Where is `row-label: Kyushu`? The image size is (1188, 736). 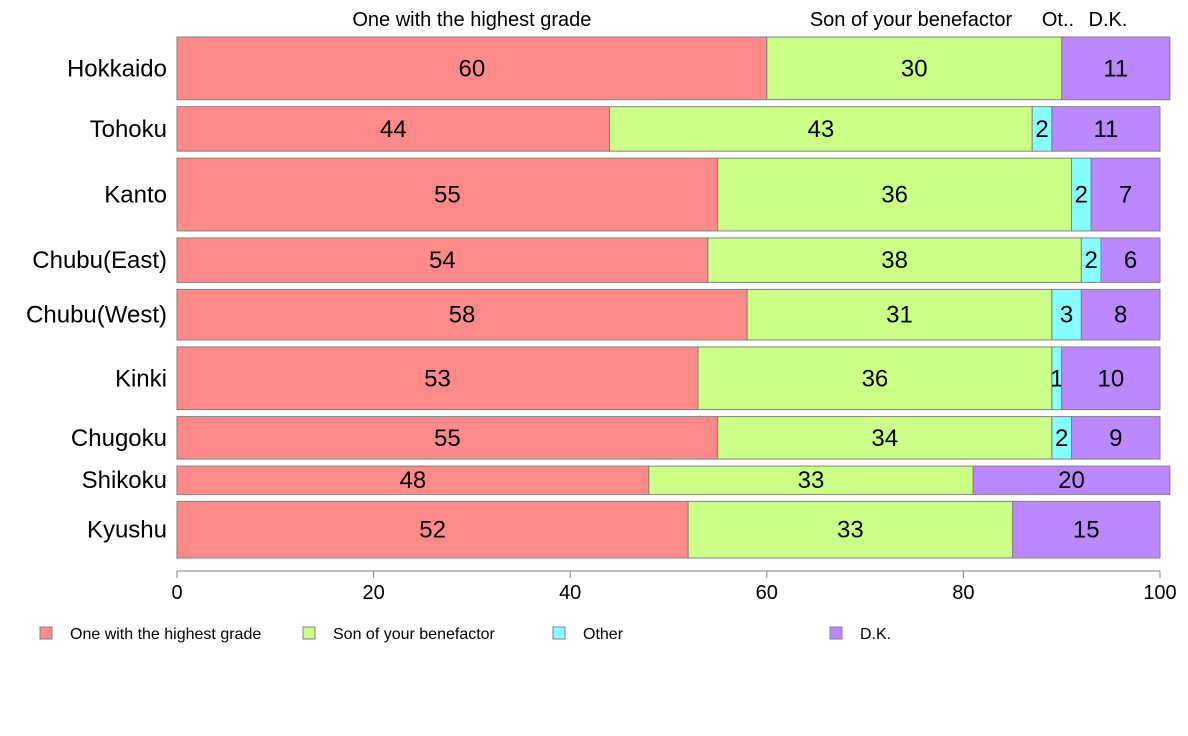 row-label: Kyushu is located at coordinates (127, 530).